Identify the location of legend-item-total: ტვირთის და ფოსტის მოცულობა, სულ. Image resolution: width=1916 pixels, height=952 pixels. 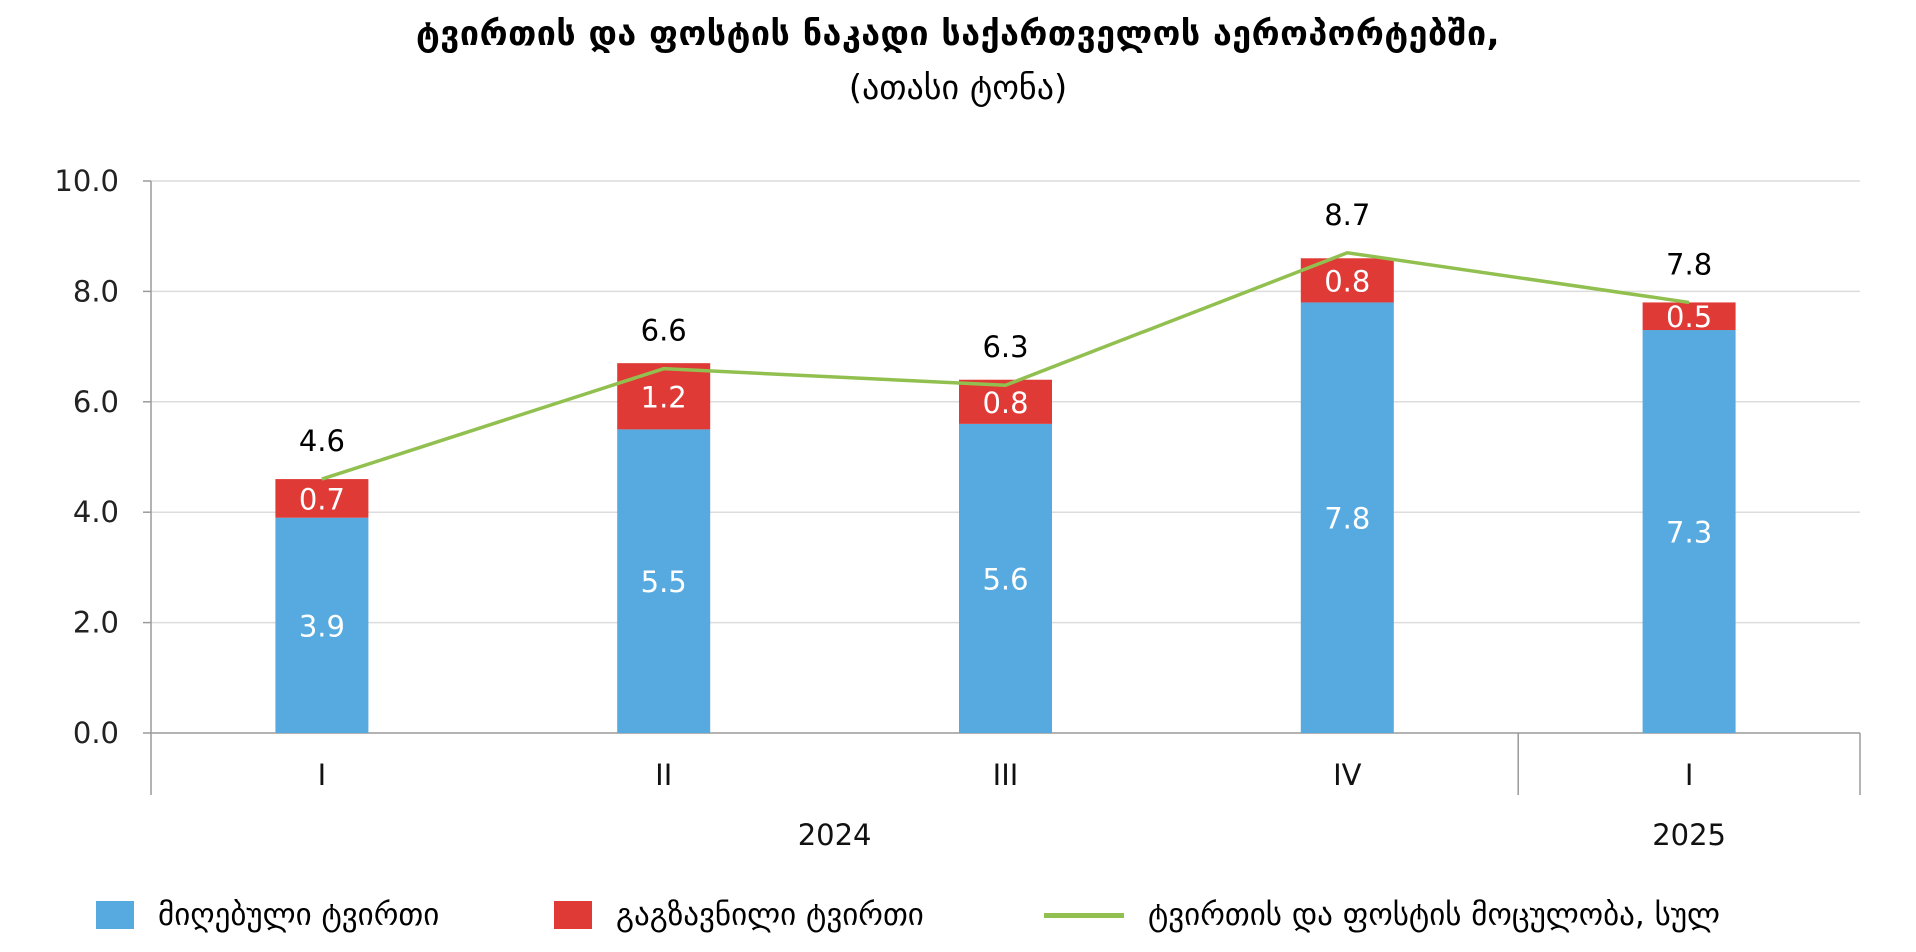
(1382, 915).